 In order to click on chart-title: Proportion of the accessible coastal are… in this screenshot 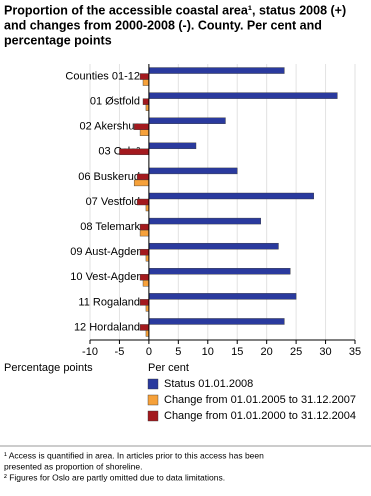, I will do `click(175, 10)`.